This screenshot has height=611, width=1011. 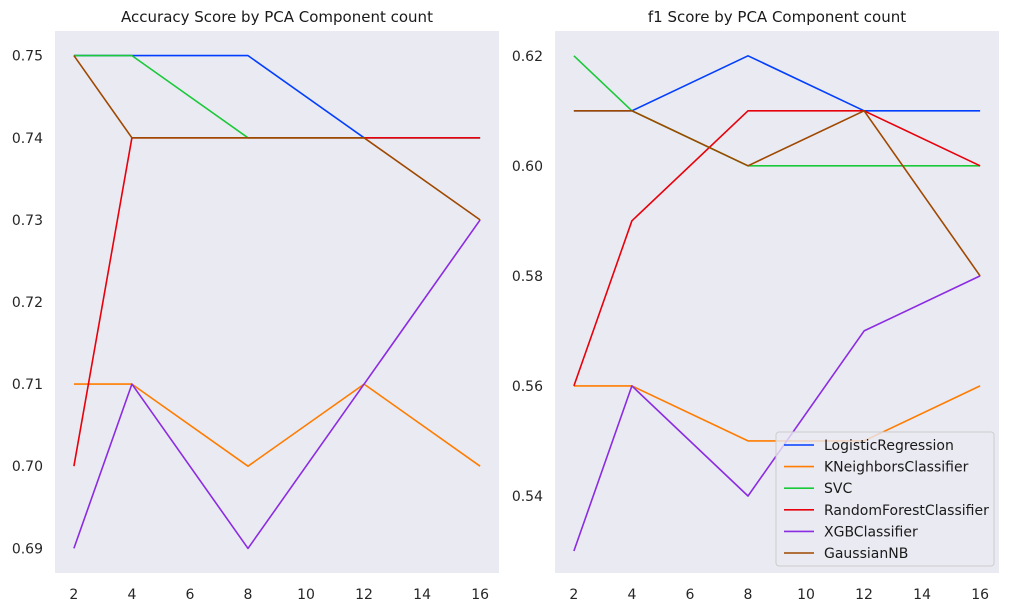 What do you see at coordinates (527, 387) in the screenshot?
I see `f1-y-tick-label: 0.56` at bounding box center [527, 387].